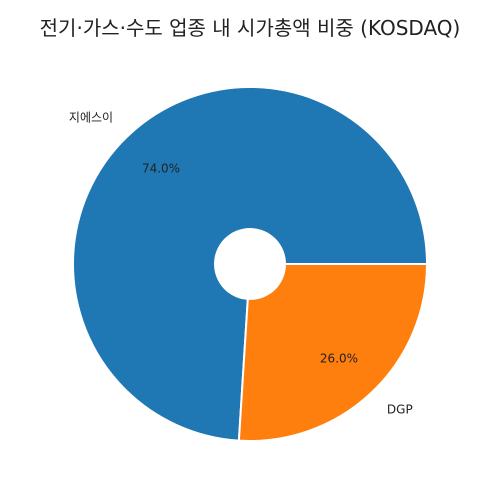 The height and width of the screenshot is (500, 500). I want to click on percent-label-1: 74.0%, so click(161, 169).